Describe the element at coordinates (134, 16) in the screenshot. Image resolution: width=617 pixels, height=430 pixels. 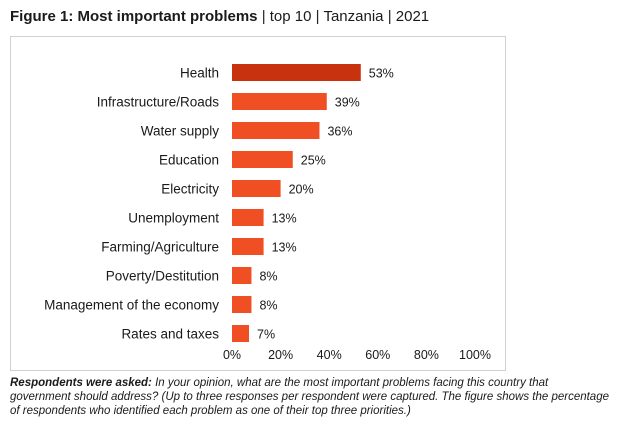
I see `figure-title-main: Figure 1: Most important problems` at that location.